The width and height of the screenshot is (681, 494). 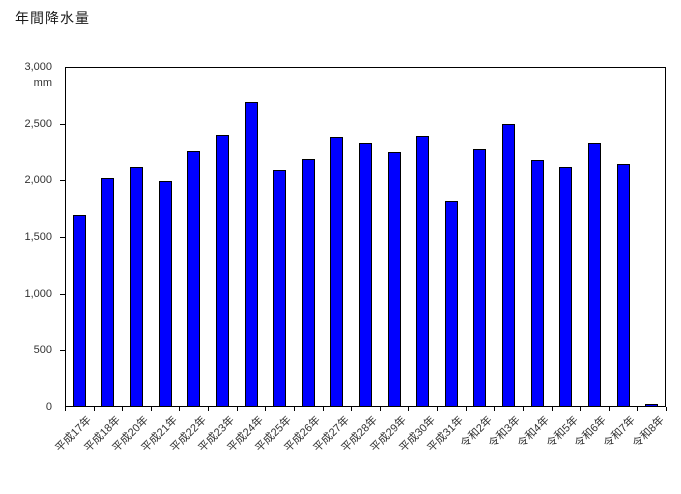 What do you see at coordinates (533, 432) in the screenshot?
I see `x-axis-tick-label: 令和4年` at bounding box center [533, 432].